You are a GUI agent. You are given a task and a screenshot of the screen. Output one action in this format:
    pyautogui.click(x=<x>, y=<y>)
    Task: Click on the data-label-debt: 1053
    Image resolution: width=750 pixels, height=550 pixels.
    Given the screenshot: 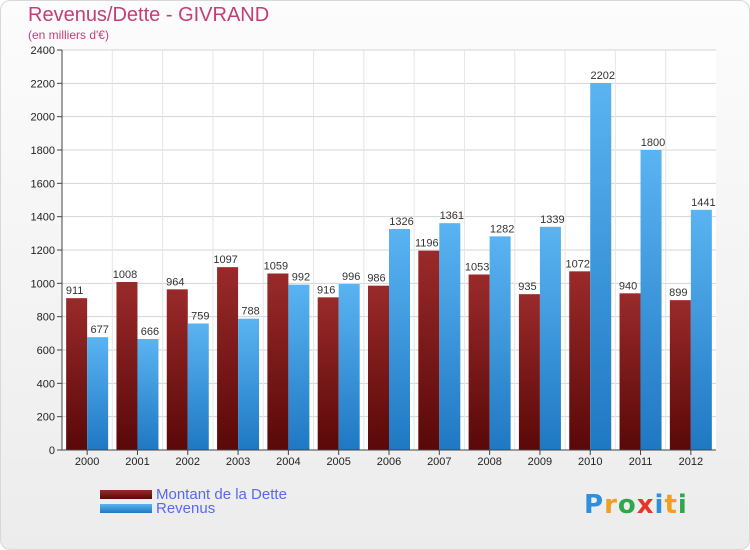 What is the action you would take?
    pyautogui.click(x=477, y=268)
    